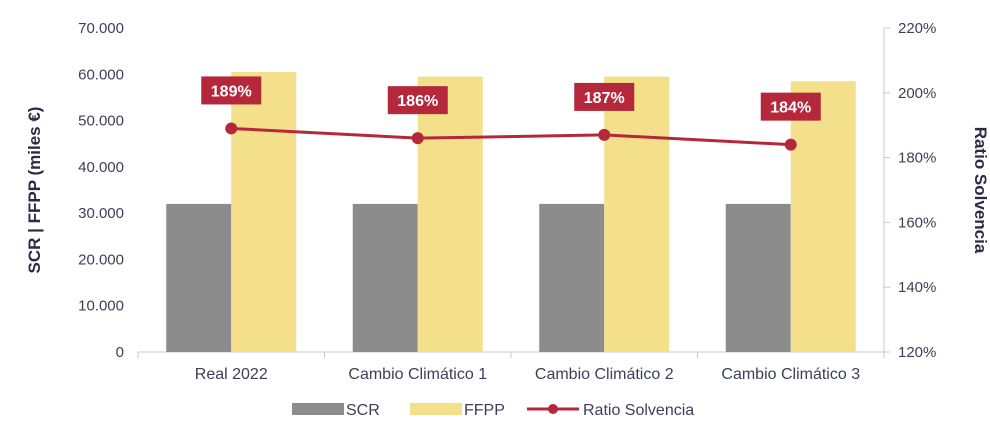 The width and height of the screenshot is (990, 427). I want to click on y2-tick-label: 200%, so click(917, 93).